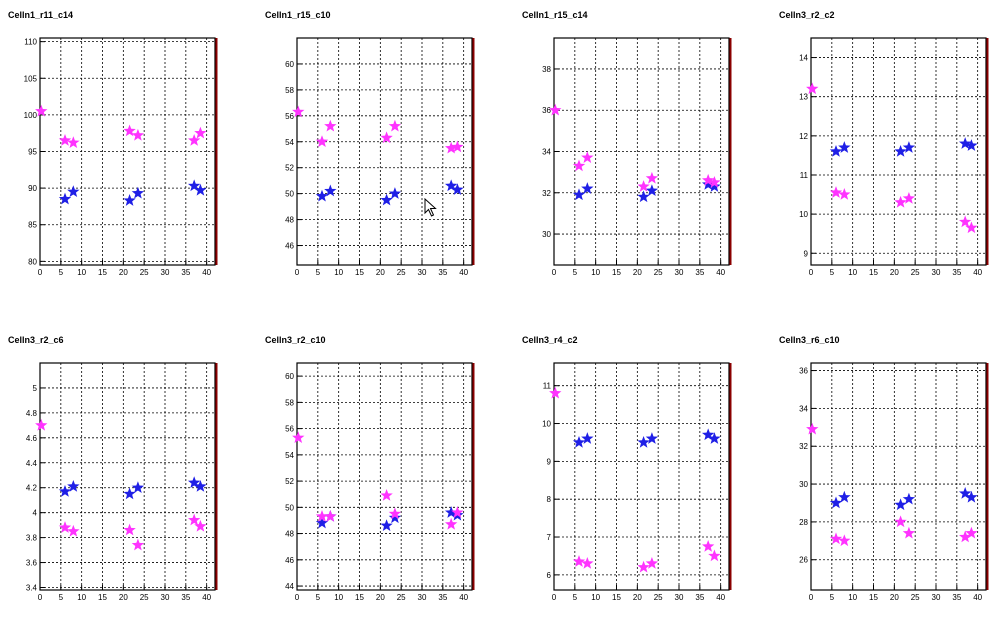 This screenshot has width=1000, height=625. What do you see at coordinates (624, 465) in the screenshot?
I see `chart-svg: Celln3_r4_c2 0 5 10 15 20 25 30 35 40 6 7 8 9 10 11` at bounding box center [624, 465].